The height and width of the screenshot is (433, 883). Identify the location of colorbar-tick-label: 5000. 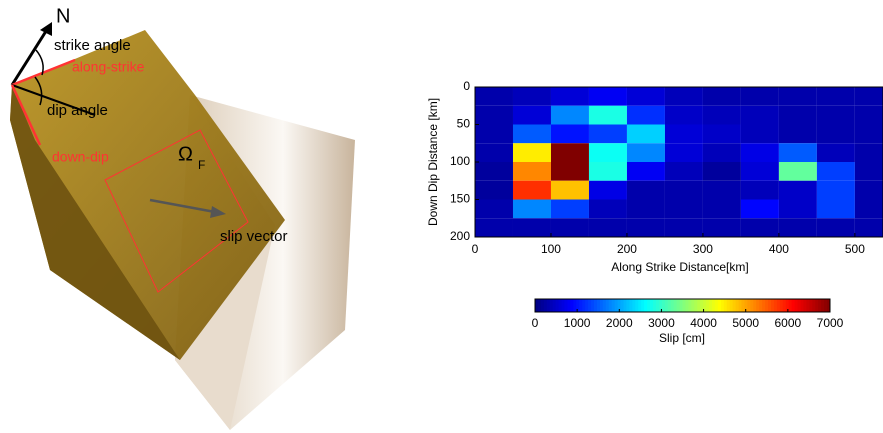
(745, 323).